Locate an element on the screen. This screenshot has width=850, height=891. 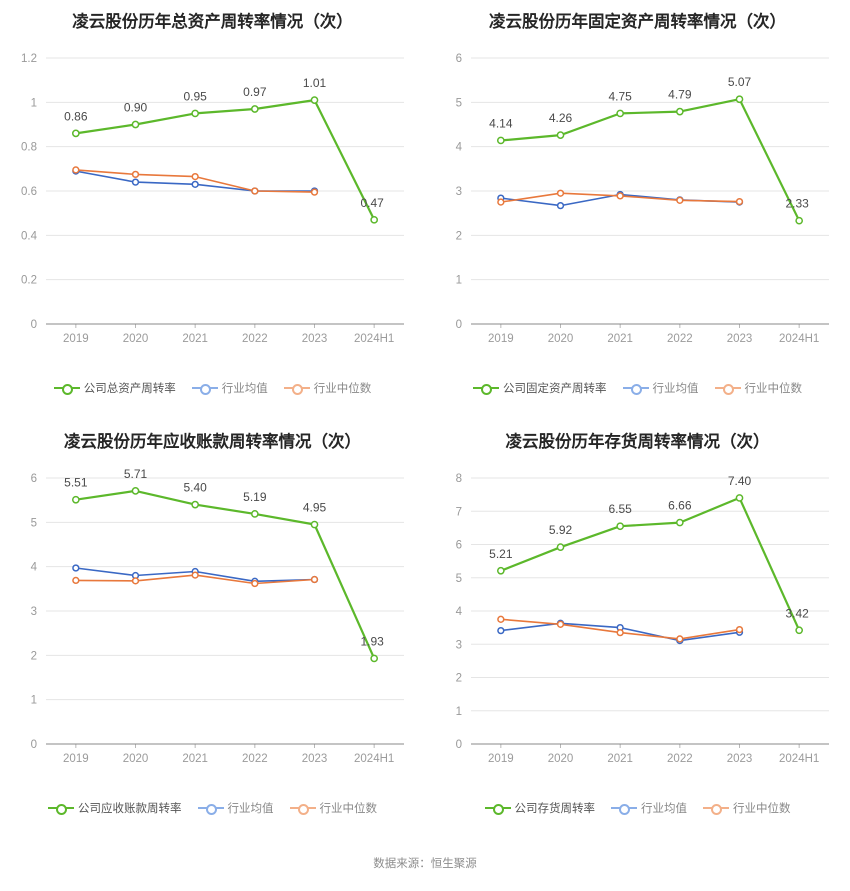
svg-text: 0.86 is located at coordinates (76, 116).